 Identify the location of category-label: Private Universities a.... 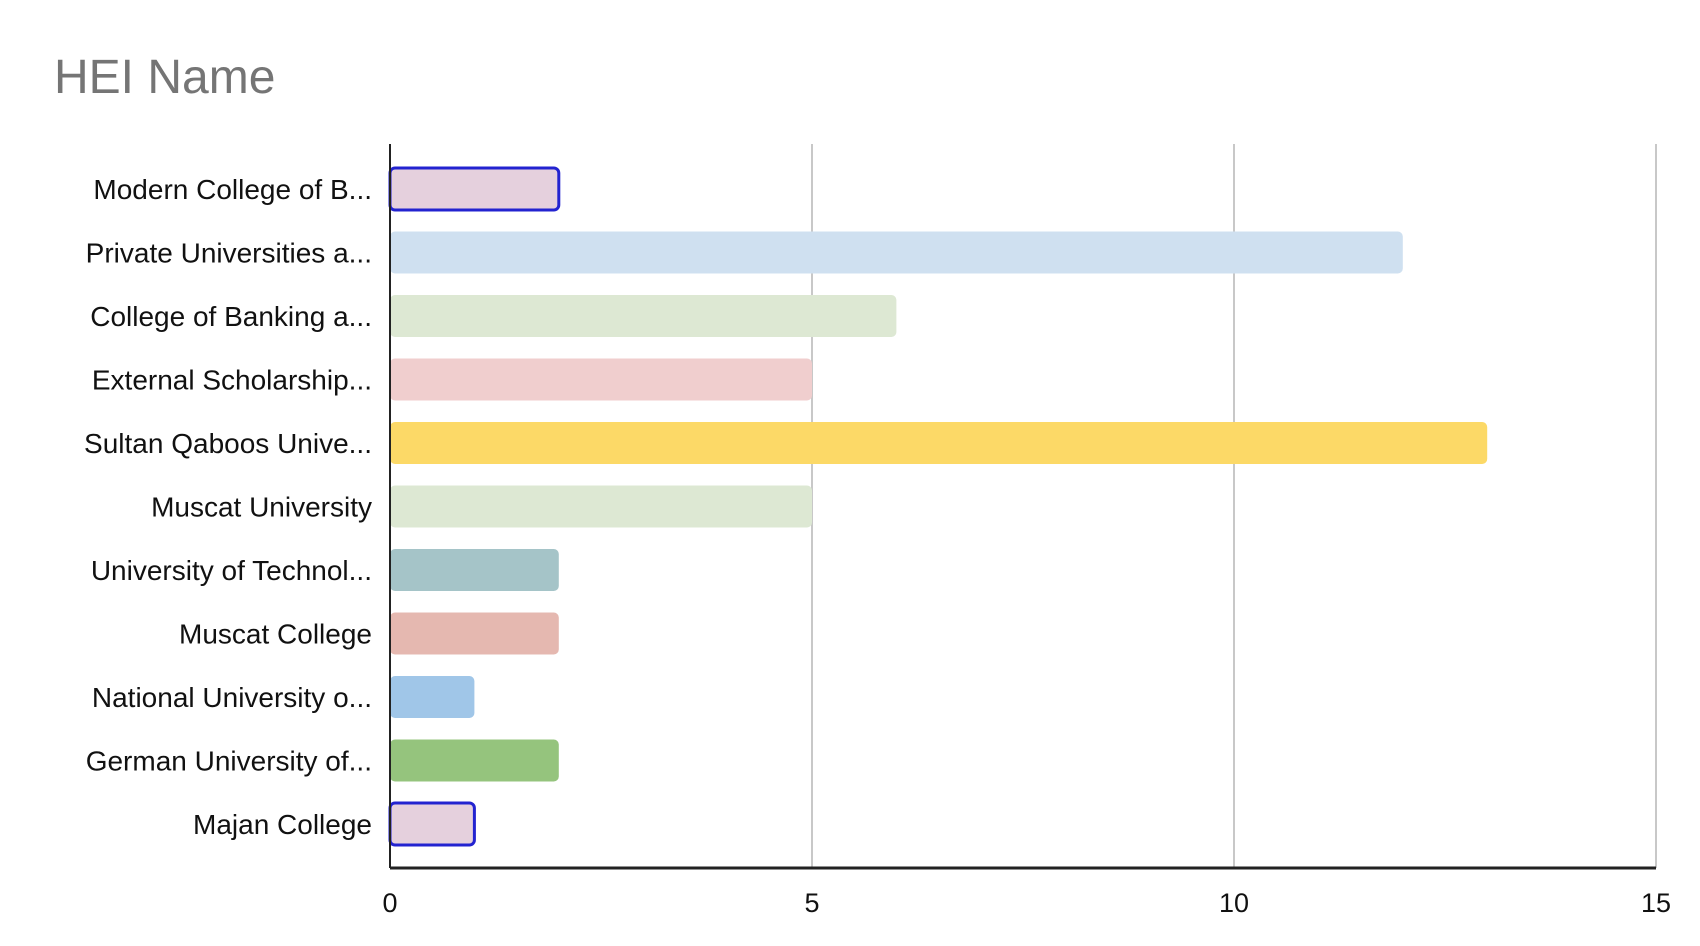
(229, 253).